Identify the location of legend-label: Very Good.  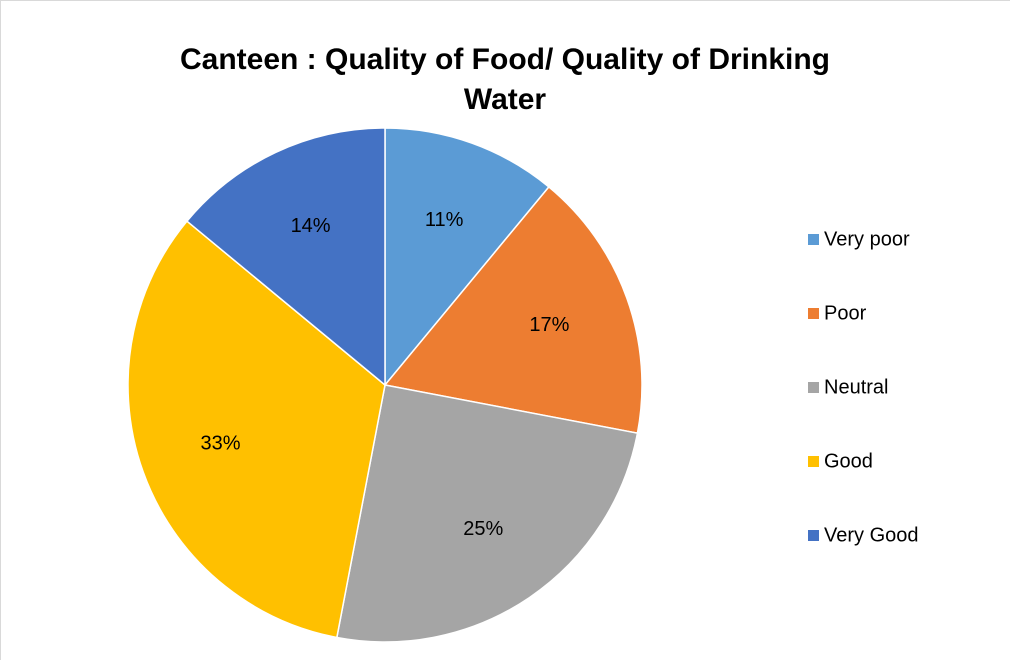
(871, 535).